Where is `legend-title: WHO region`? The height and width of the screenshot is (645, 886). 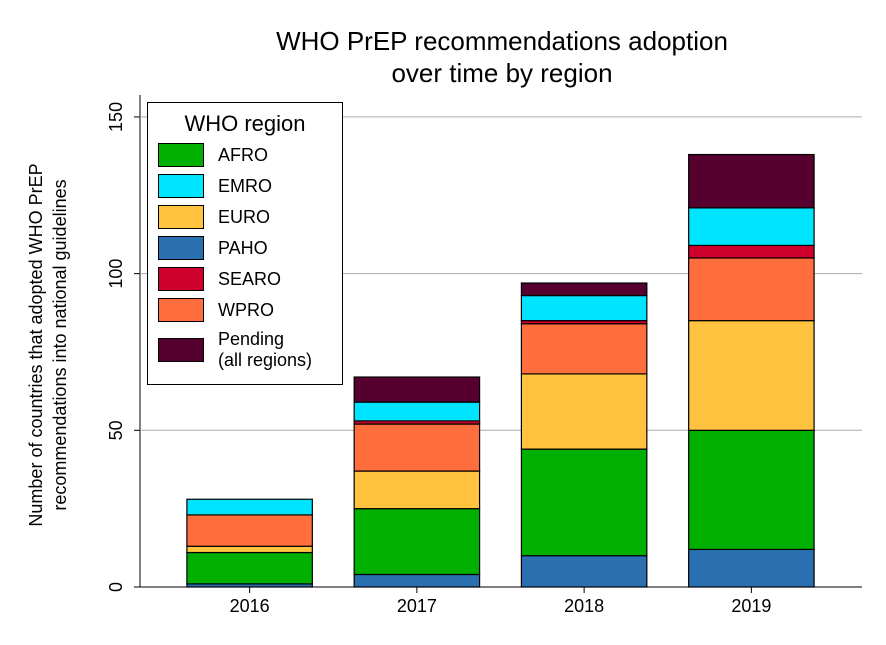 legend-title: WHO region is located at coordinates (245, 123).